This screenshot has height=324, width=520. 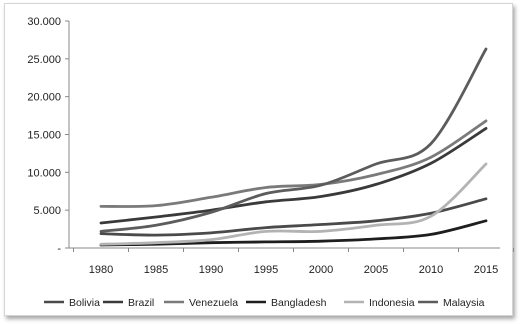 What do you see at coordinates (486, 270) in the screenshot?
I see `x-tick-label: 2015` at bounding box center [486, 270].